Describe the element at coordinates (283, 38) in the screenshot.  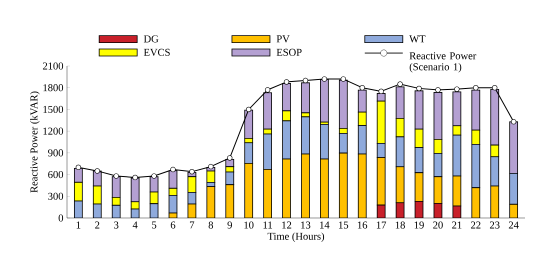
I see `legend-label: PV` at that location.